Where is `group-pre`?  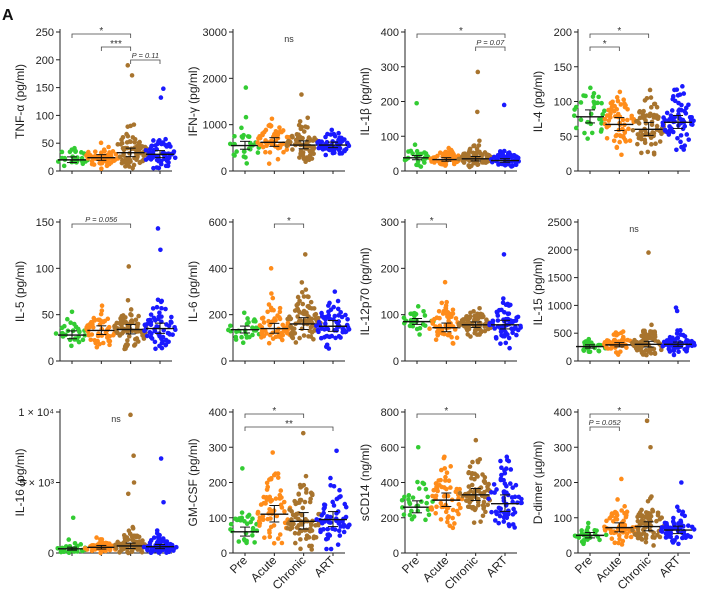 group-pre is located at coordinates (418, 320).